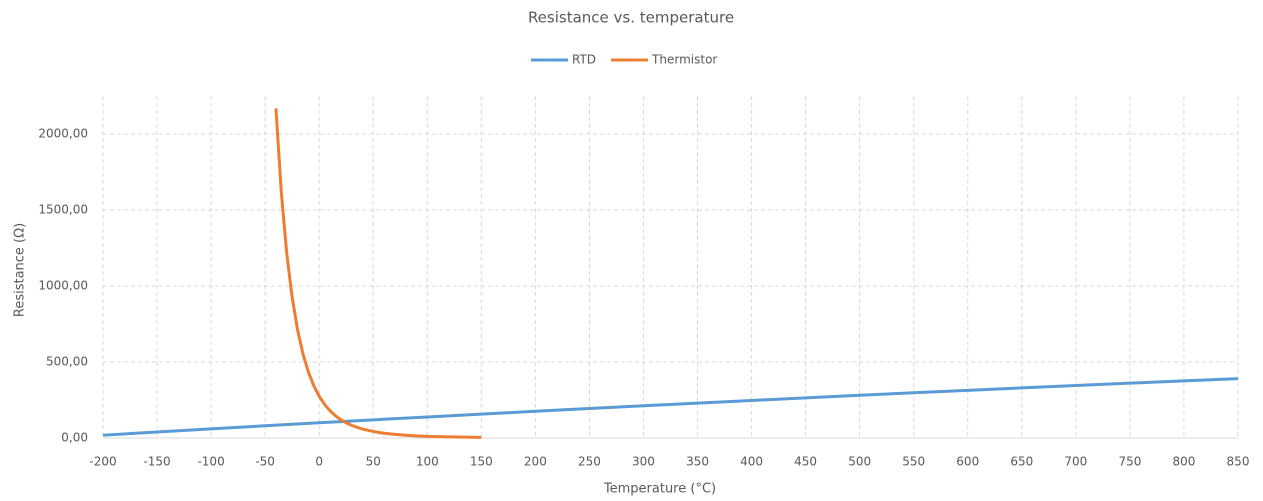 This screenshot has width=1263, height=501. I want to click on x-tick-label: 250, so click(589, 462).